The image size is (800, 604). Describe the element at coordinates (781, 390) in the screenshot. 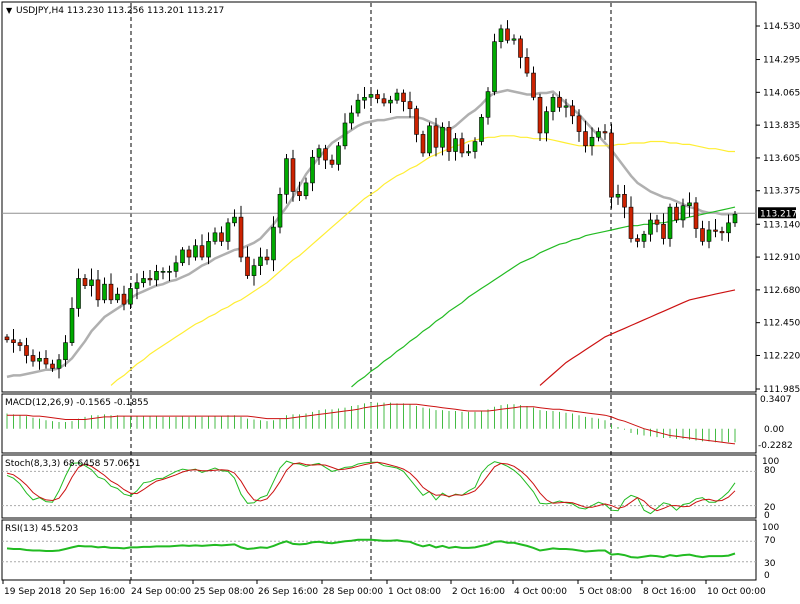

I see `price-axis-label: 111.985` at that location.